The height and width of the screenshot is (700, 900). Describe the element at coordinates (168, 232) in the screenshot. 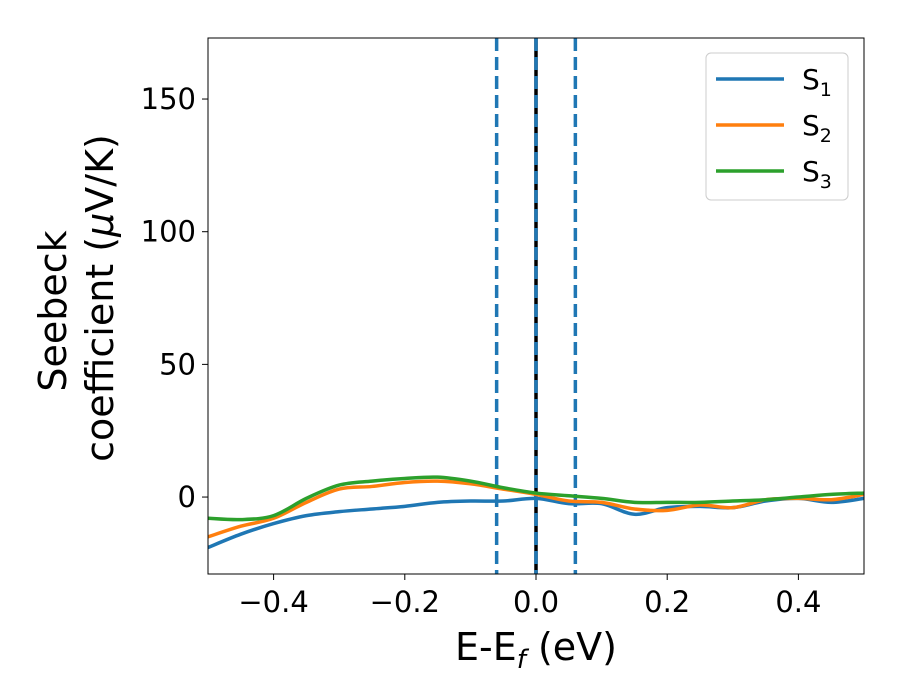

I see `y-tick-label: 100` at that location.